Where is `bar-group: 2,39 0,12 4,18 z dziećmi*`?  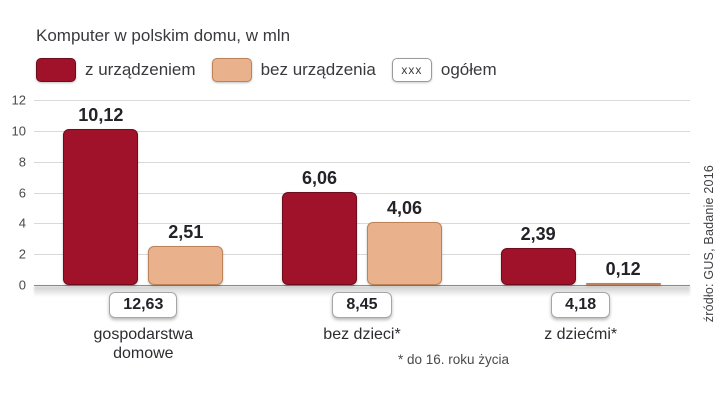
bar-group: 2,39 0,12 4,18 z dziećmi* is located at coordinates (580, 231).